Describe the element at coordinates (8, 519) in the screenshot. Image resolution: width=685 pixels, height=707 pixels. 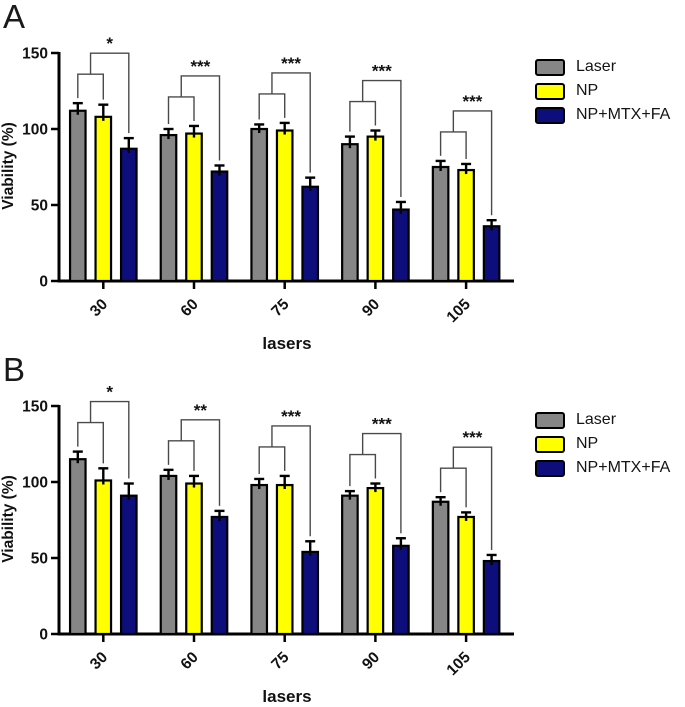
I see `y-axis-title-b: Viability (%)` at that location.